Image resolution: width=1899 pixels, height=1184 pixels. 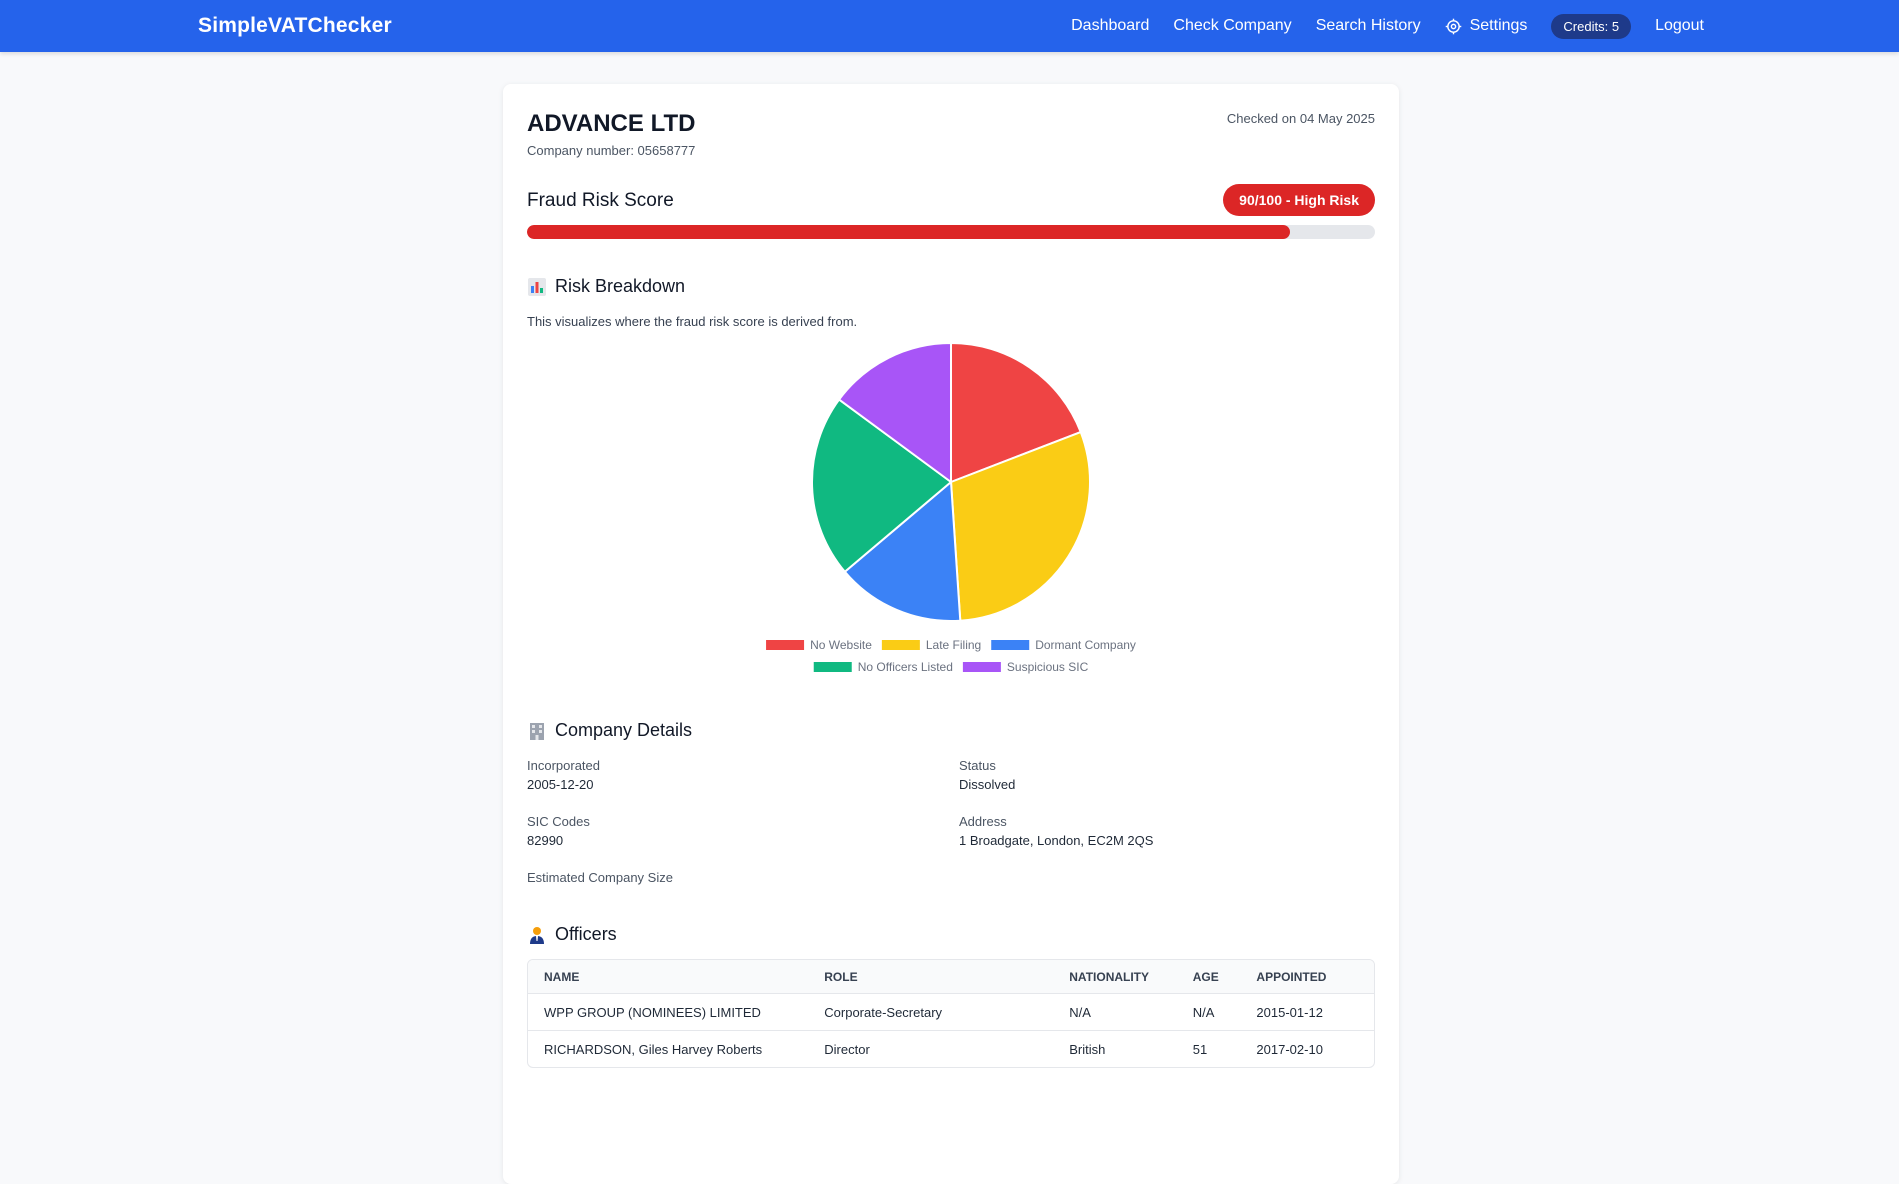 I want to click on person-icon, so click(x=537, y=935).